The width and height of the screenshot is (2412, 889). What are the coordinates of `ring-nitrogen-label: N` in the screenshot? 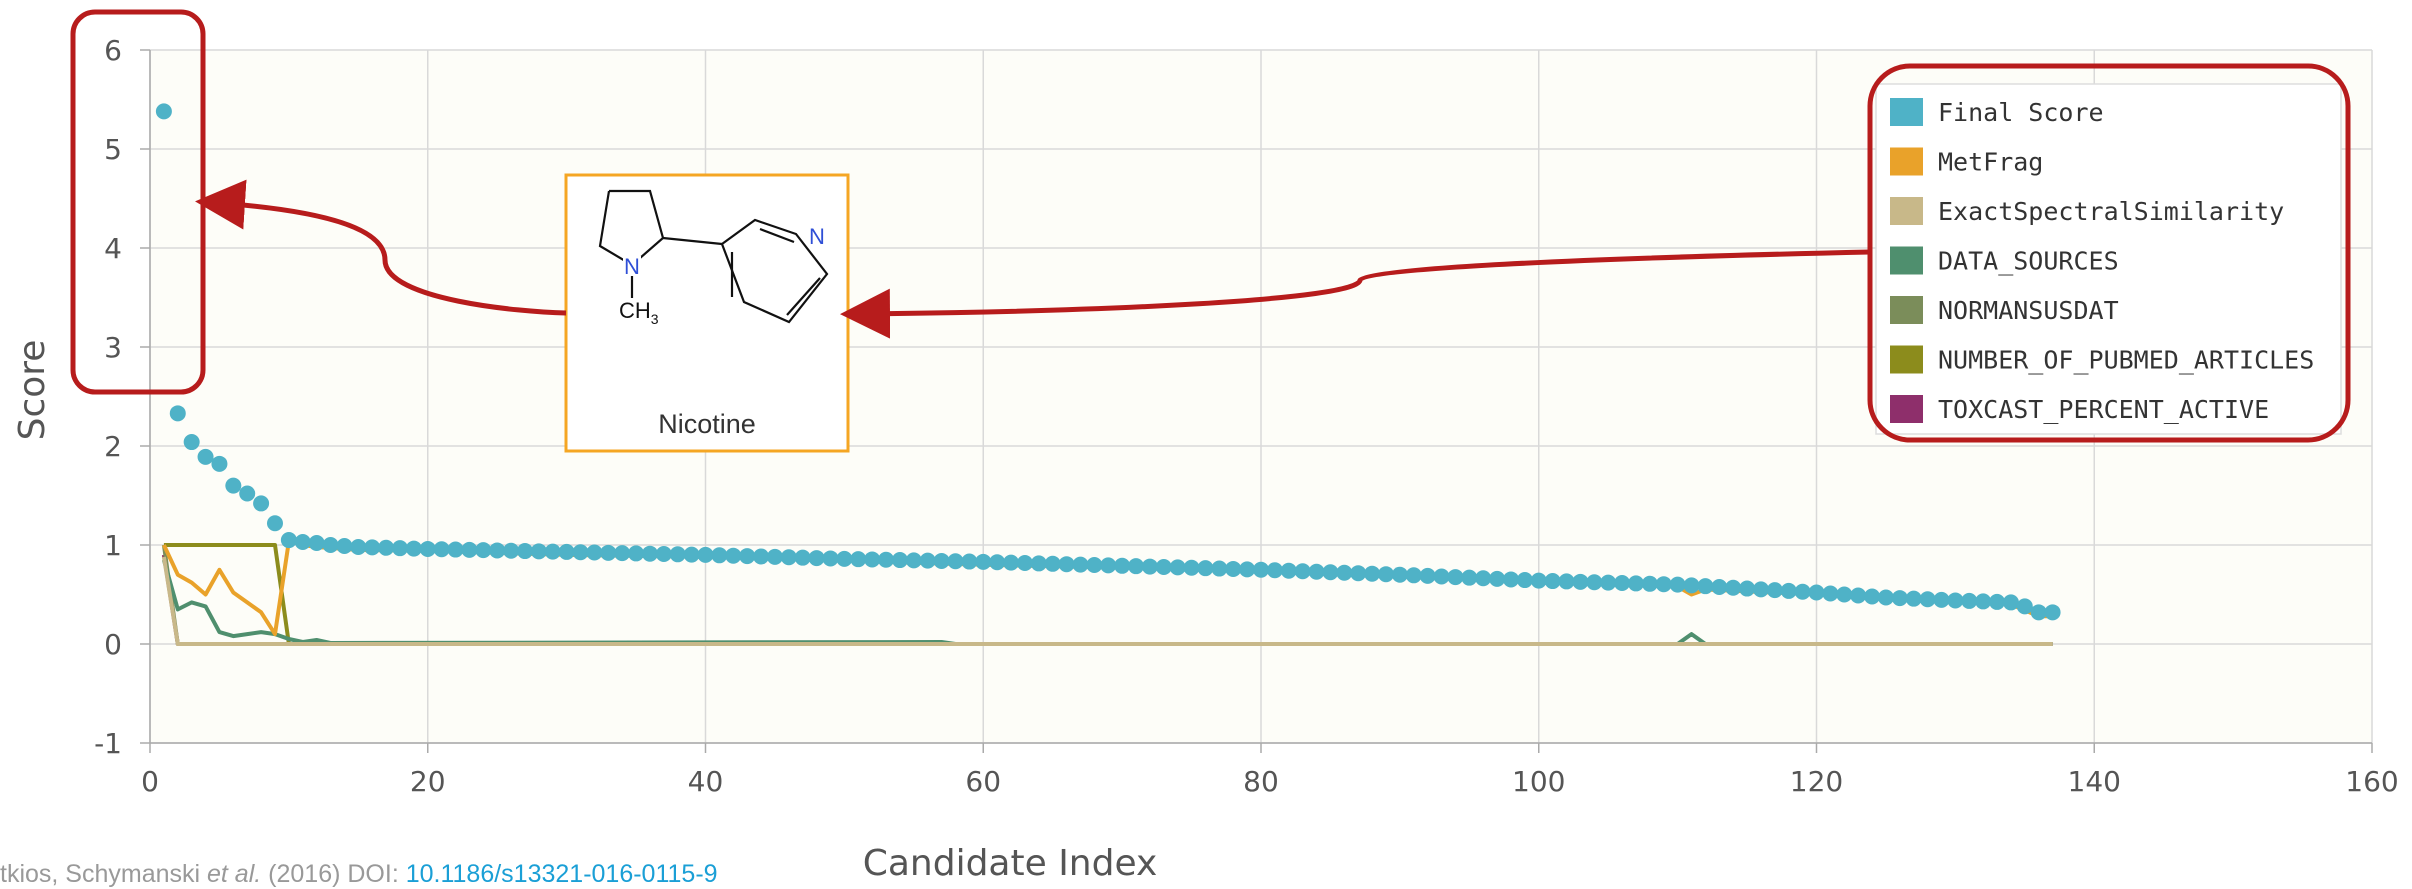 It's located at (632, 266).